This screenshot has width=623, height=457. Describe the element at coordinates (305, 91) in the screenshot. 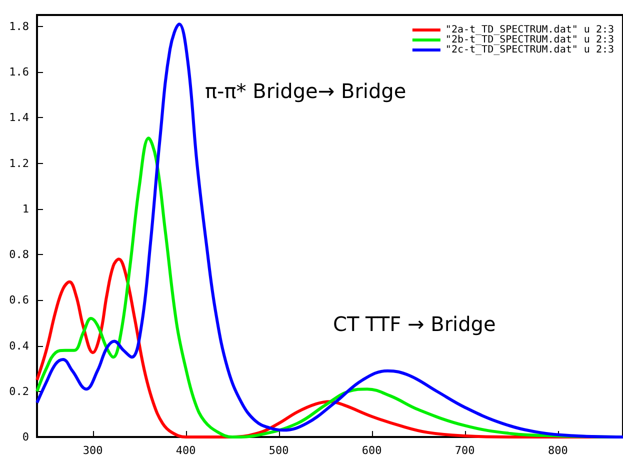

I see `annotation: π-π* Bridge→ Bridge` at that location.